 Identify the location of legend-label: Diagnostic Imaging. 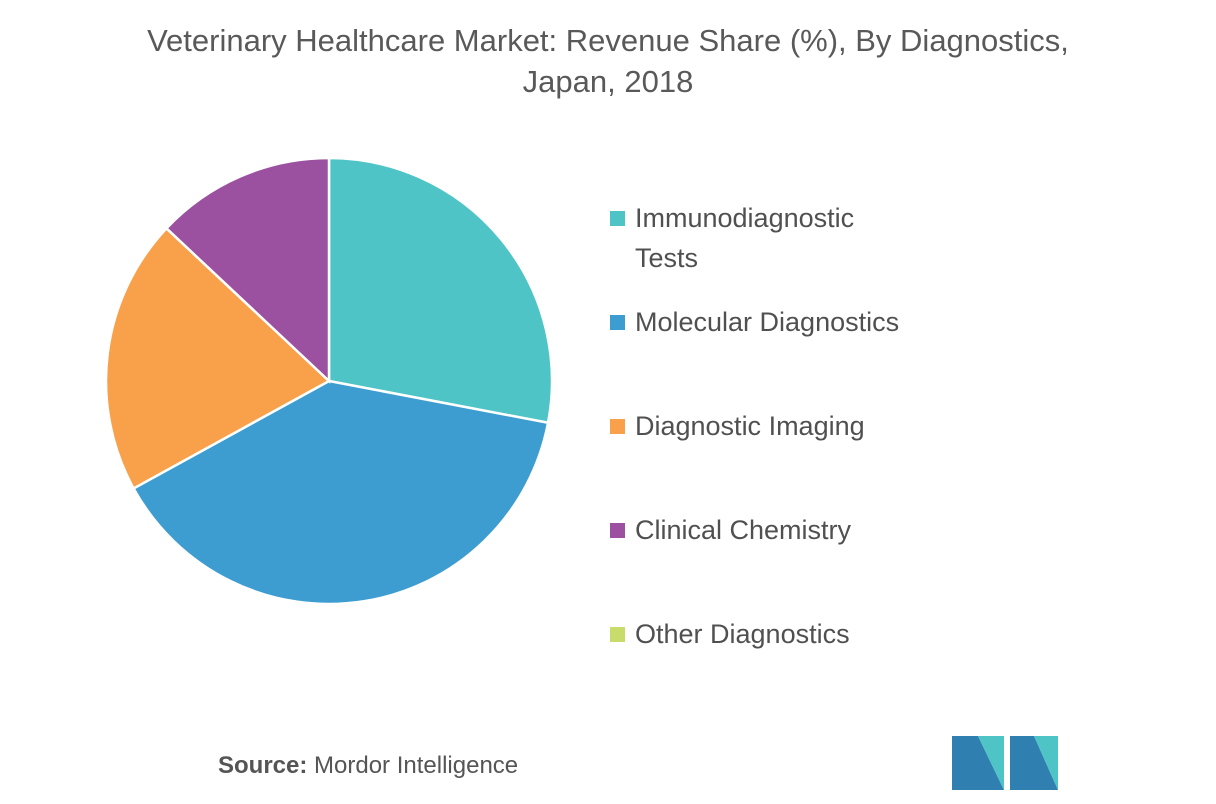
(750, 426).